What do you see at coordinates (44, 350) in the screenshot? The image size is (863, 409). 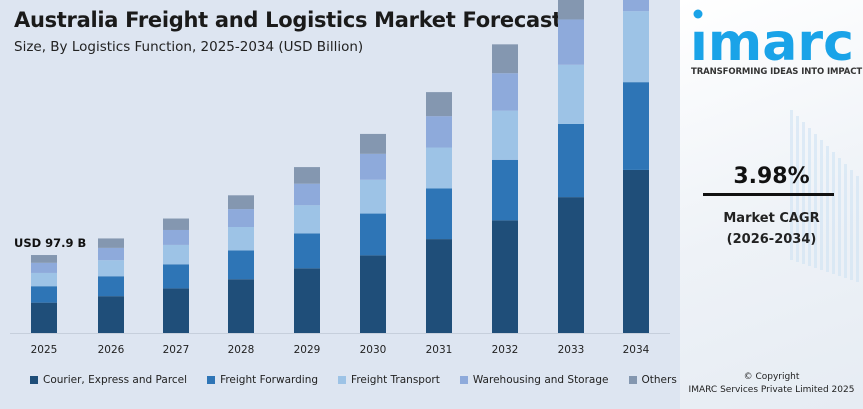 I see `x-tick-label: 2025` at bounding box center [44, 350].